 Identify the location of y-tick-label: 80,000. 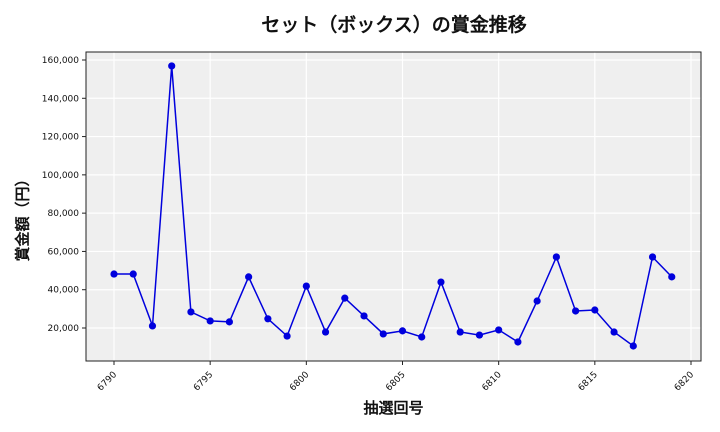
(64, 214).